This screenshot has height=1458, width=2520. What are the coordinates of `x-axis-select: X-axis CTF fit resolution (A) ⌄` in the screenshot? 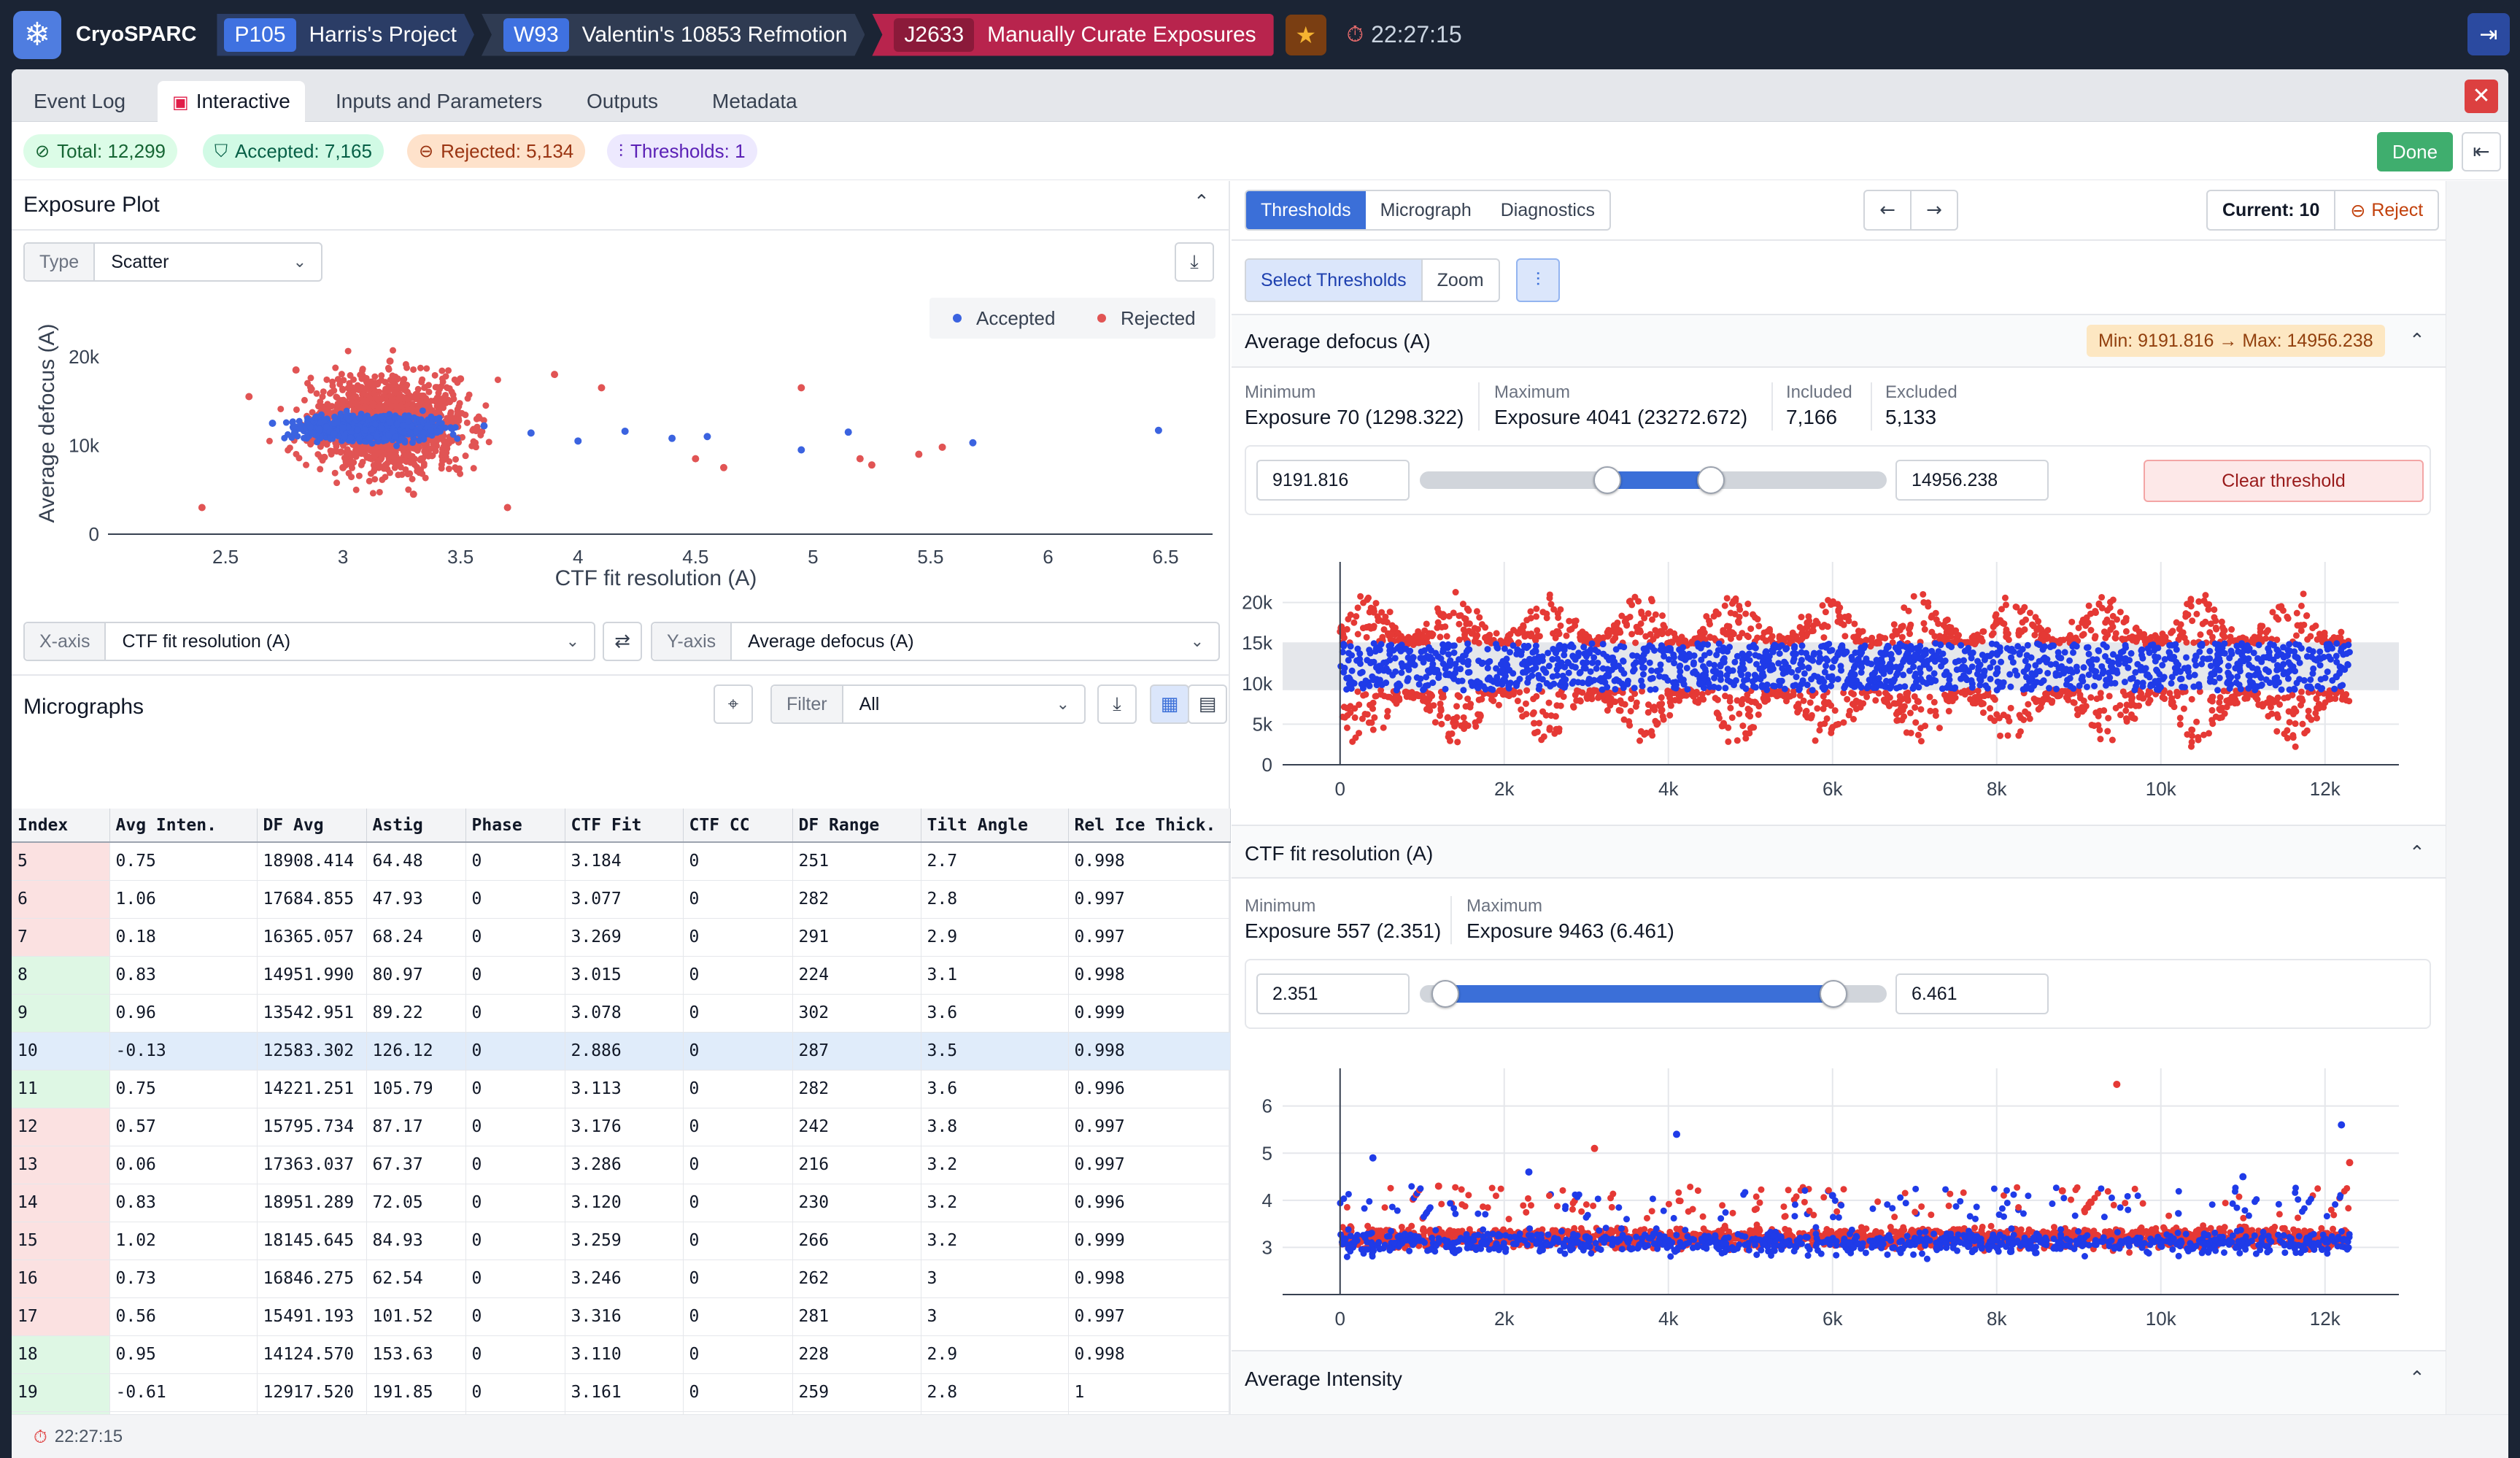 It's located at (309, 641).